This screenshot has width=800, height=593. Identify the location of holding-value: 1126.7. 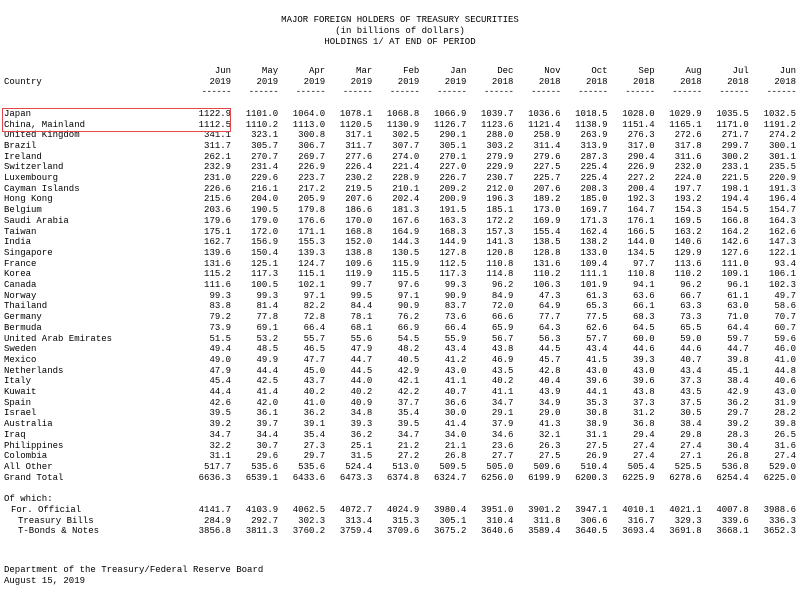
(450, 124).